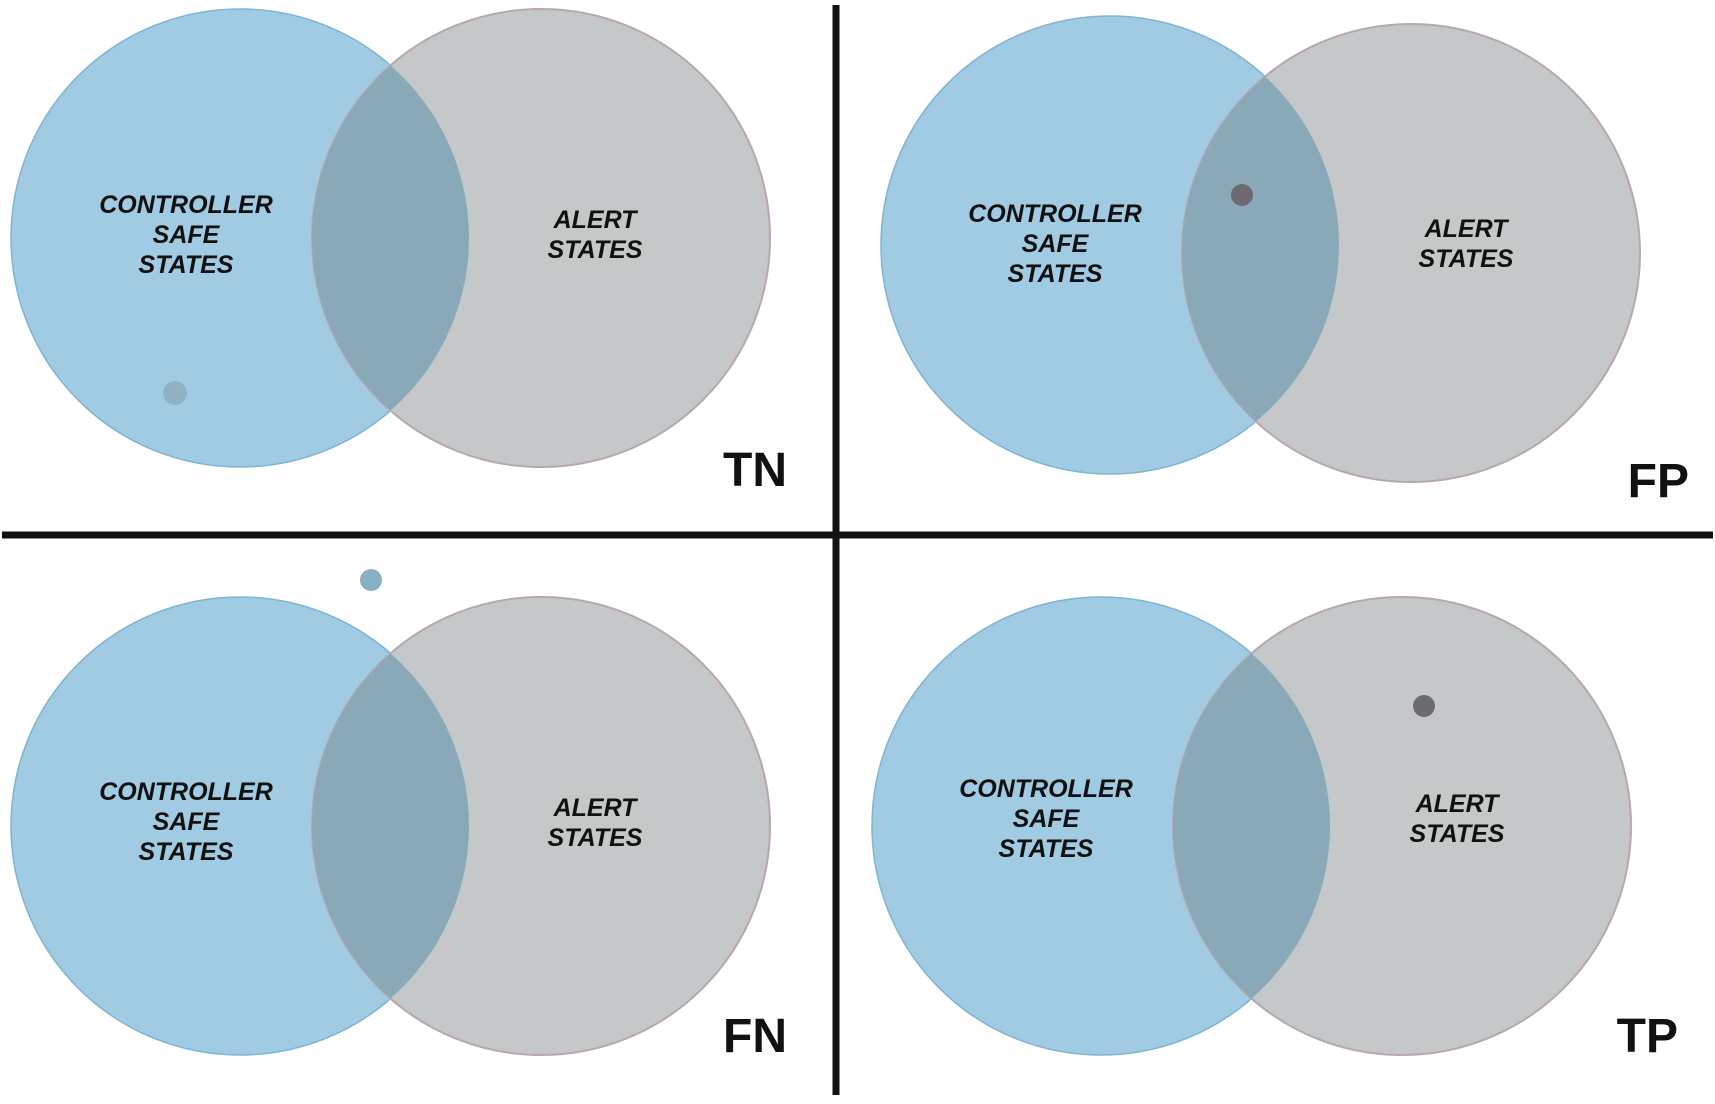 This screenshot has height=1104, width=1715. I want to click on quadrant-label-fn: FN, so click(755, 1036).